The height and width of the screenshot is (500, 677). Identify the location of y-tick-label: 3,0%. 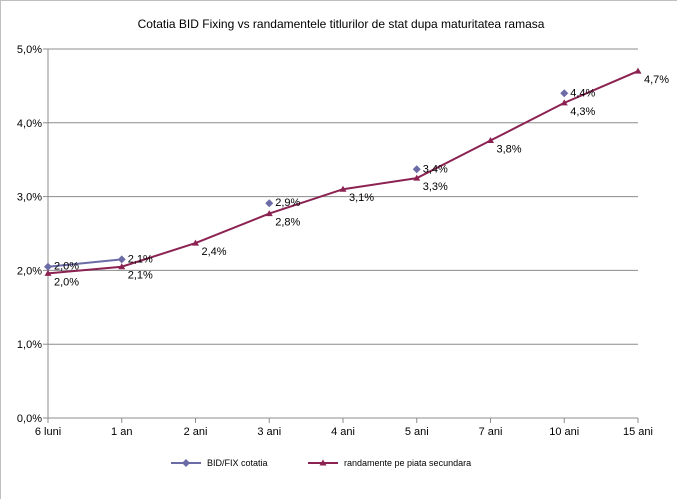
(29, 198).